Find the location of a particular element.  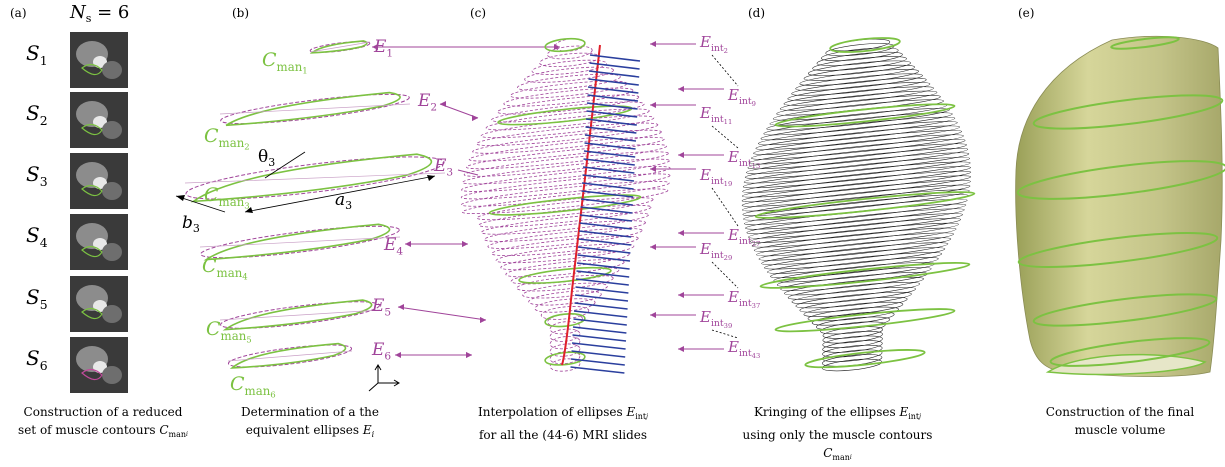

correspondence-arrow is located at coordinates (442, 313).